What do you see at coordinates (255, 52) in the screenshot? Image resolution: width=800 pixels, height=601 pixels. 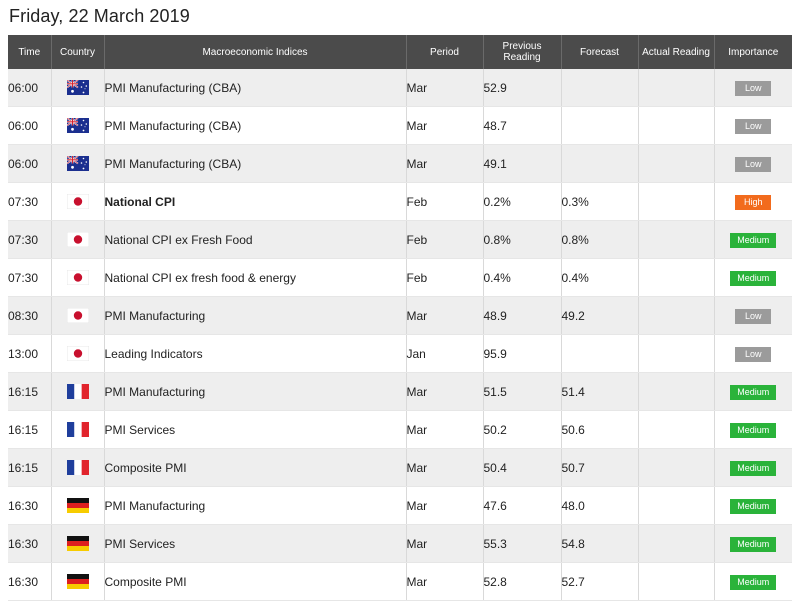 I see `column-header-event: Macroeconomic Indices` at bounding box center [255, 52].